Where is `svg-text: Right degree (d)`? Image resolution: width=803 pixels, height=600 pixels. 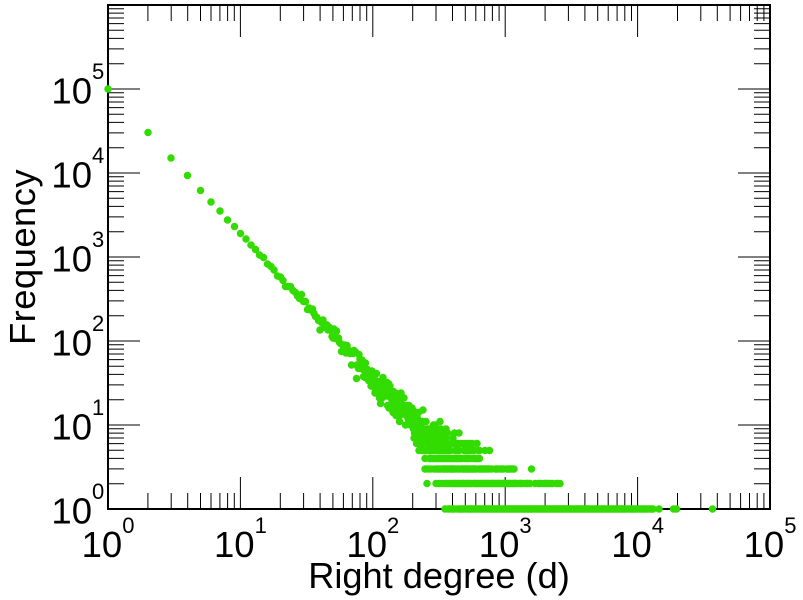 svg-text: Right degree (d) is located at coordinates (439, 575).